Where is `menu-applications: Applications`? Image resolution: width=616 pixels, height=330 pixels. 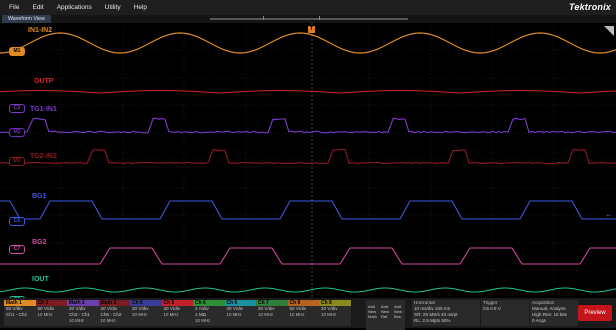
menu-applications: Applications is located at coordinates (74, 7).